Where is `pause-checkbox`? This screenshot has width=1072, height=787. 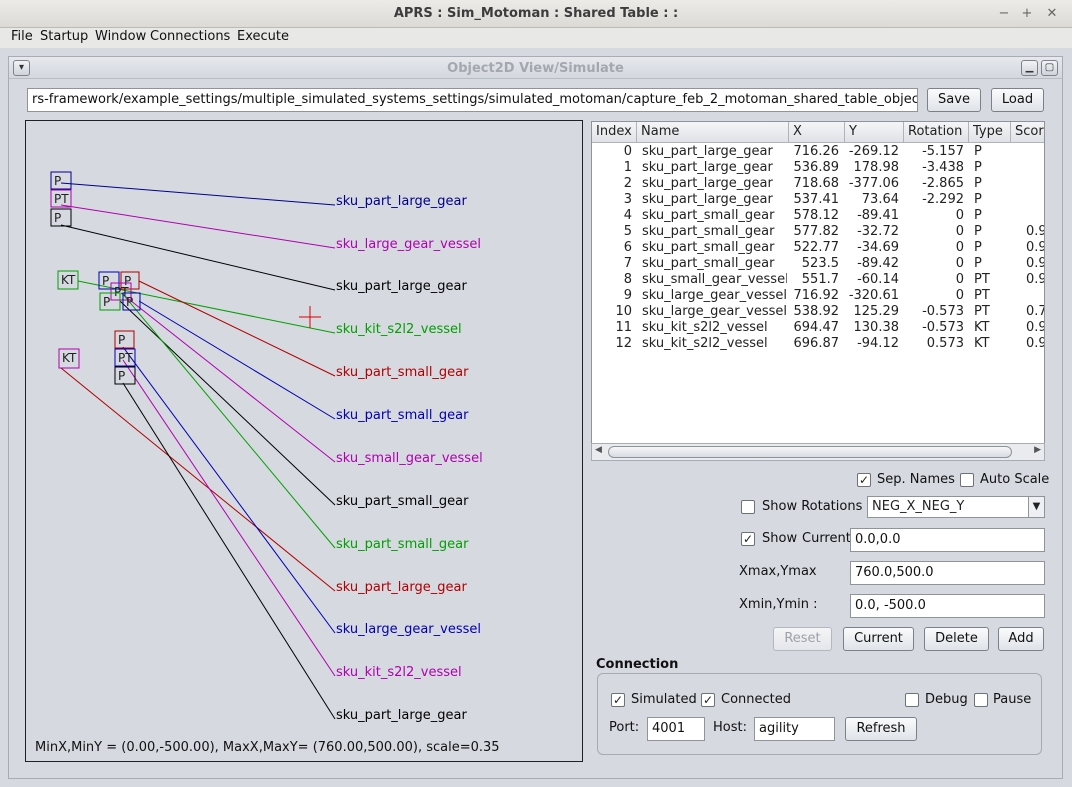
pause-checkbox is located at coordinates (981, 700).